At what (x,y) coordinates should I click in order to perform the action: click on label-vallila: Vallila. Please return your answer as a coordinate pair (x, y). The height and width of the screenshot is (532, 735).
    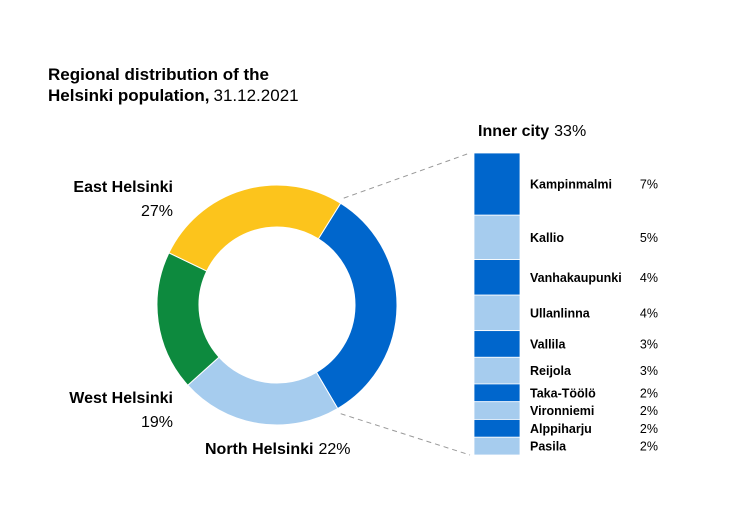
    Looking at the image, I should click on (548, 344).